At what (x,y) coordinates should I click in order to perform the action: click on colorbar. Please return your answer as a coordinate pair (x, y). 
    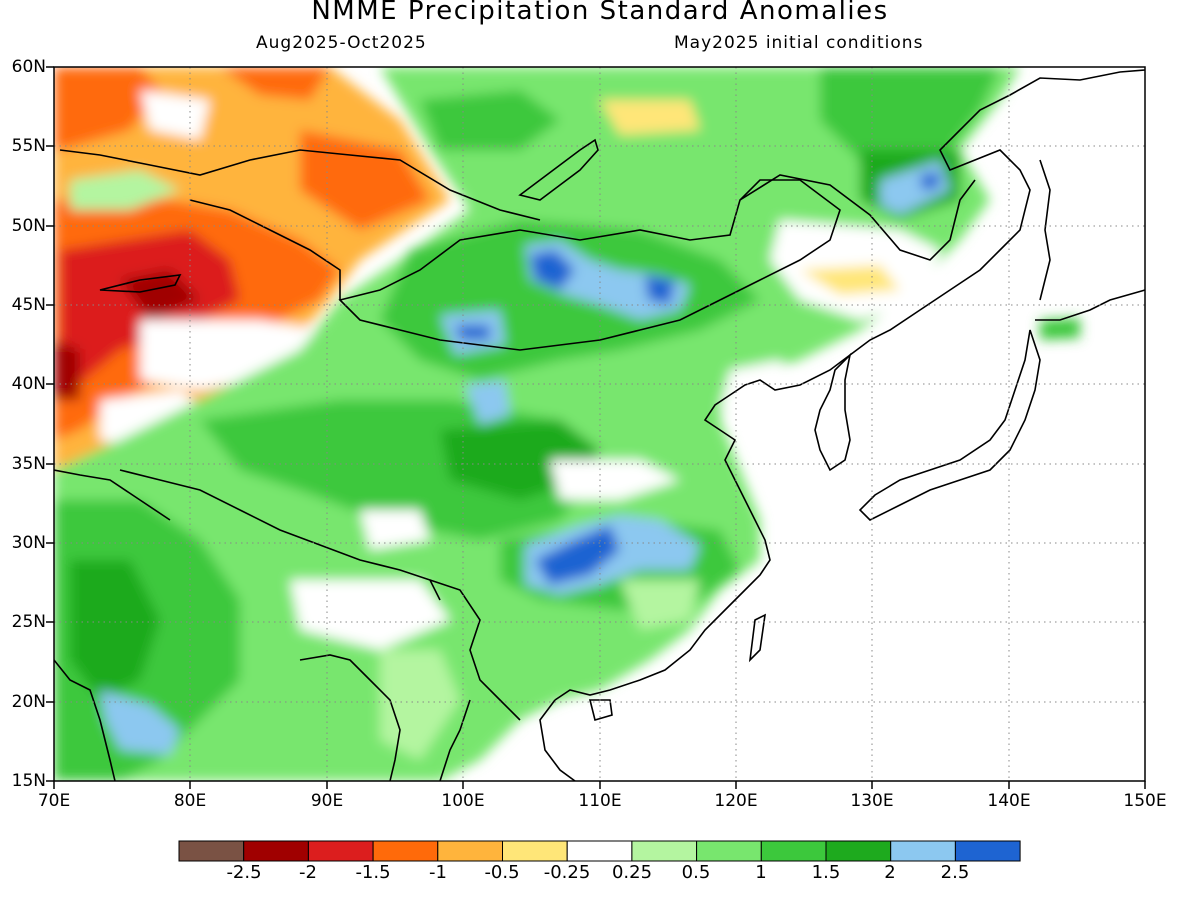
    Looking at the image, I should click on (599, 851).